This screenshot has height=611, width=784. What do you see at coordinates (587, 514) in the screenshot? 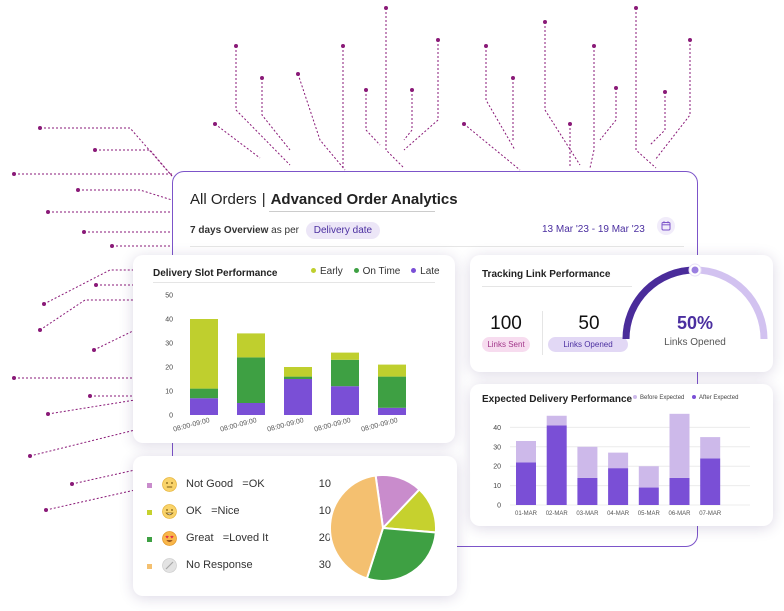
I see `exp-x-tick: 03-MAR` at bounding box center [587, 514].